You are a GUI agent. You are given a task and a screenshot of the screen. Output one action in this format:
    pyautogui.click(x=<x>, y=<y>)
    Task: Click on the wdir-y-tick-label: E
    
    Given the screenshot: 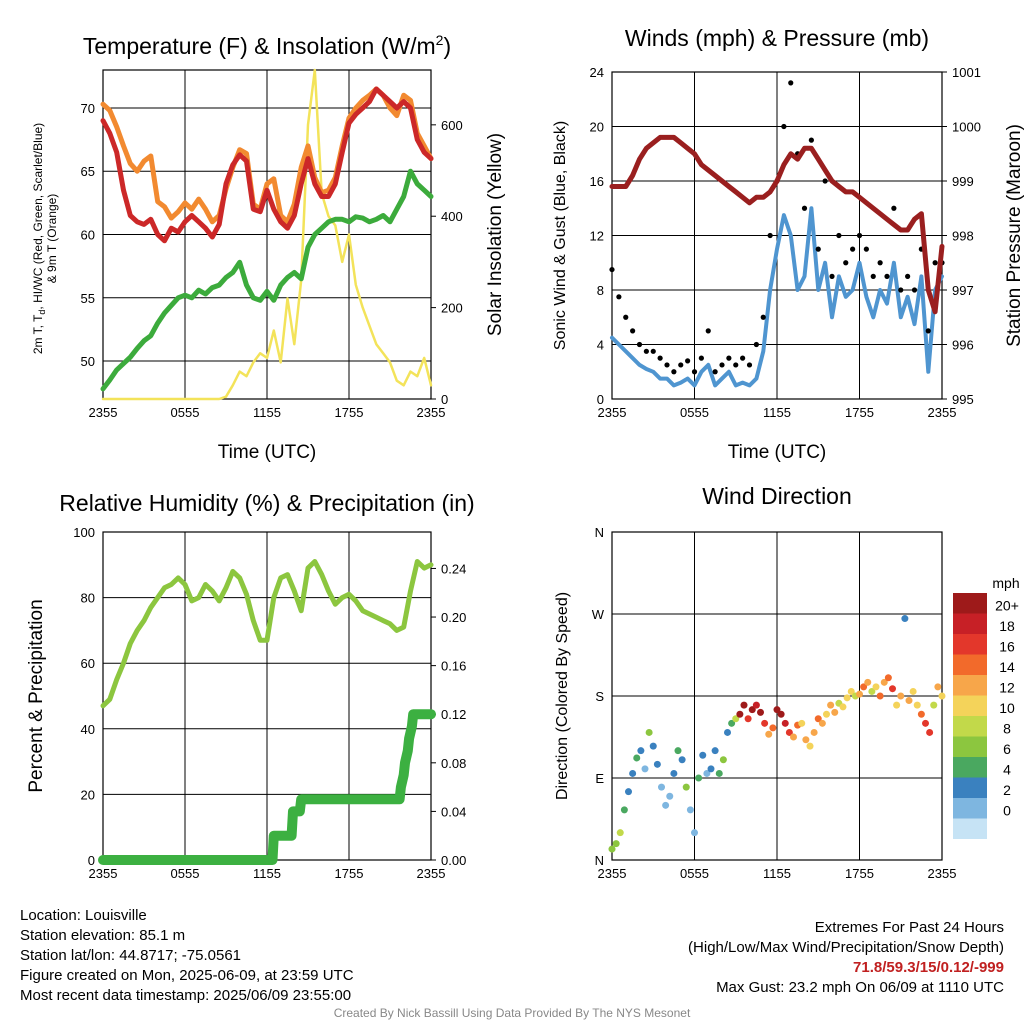 What is the action you would take?
    pyautogui.click(x=599, y=778)
    